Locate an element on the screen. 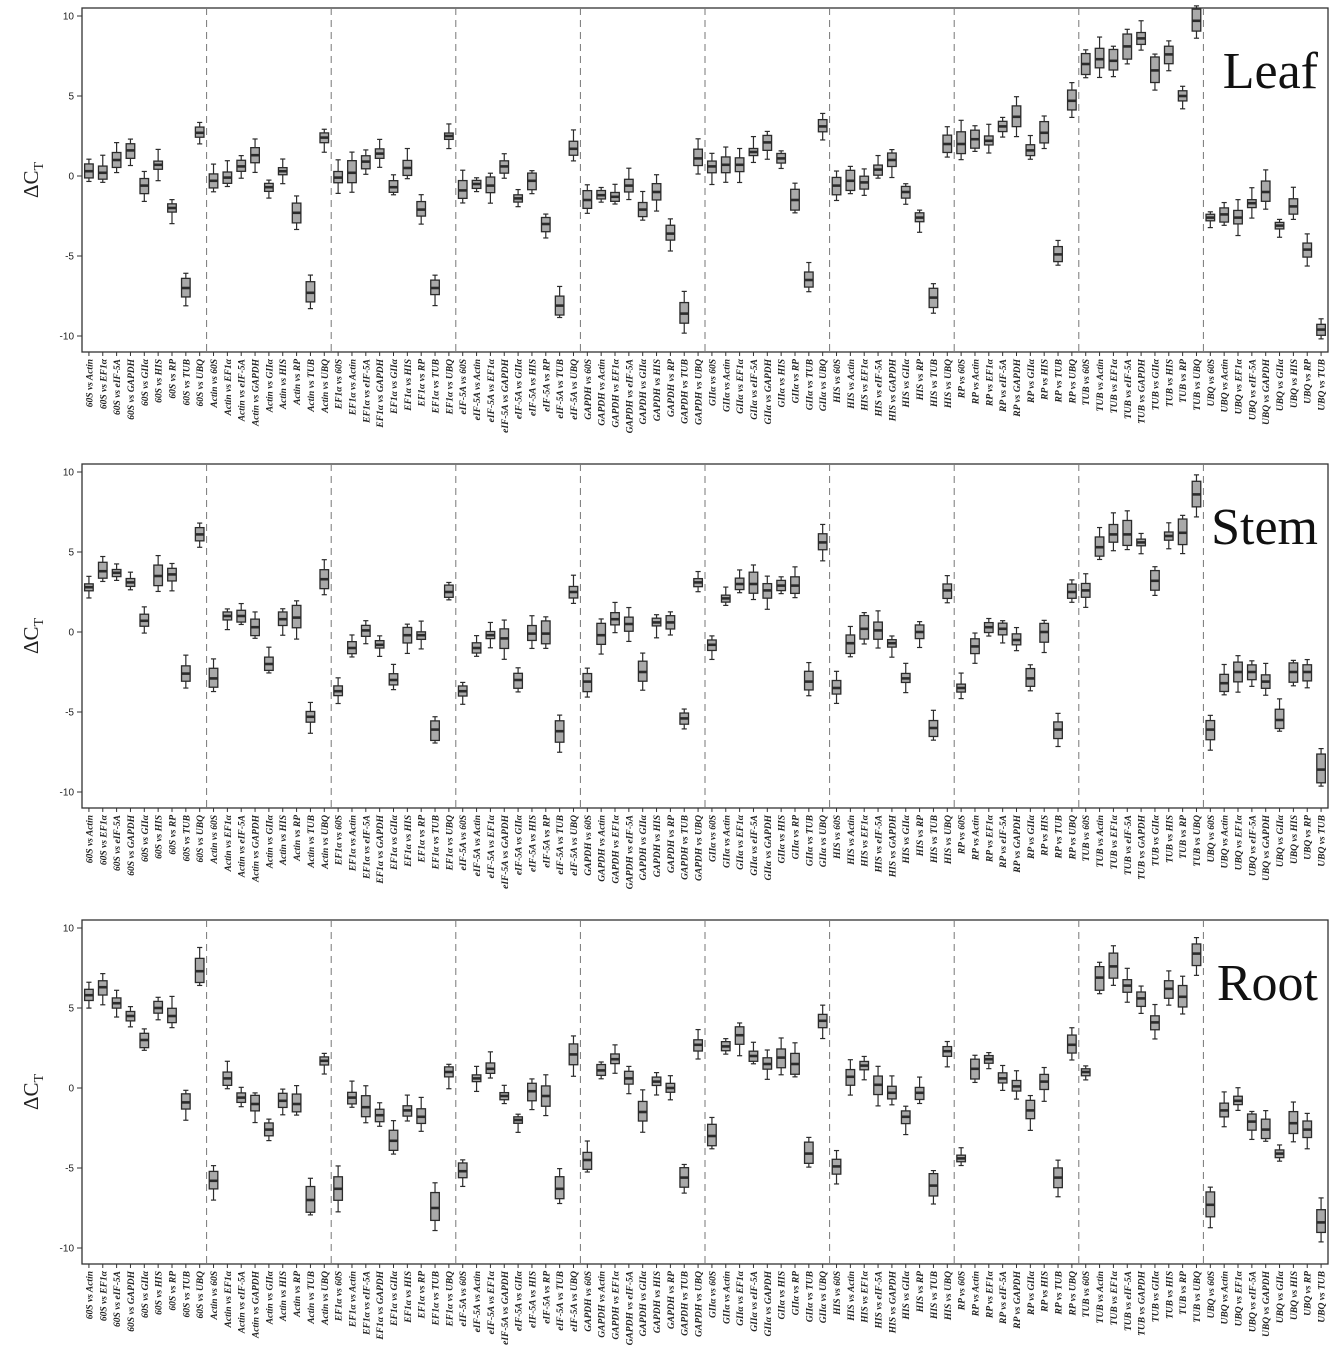 The image size is (1335, 1347). x-tick-label: RP vs 60S is located at coordinates (963, 1291).